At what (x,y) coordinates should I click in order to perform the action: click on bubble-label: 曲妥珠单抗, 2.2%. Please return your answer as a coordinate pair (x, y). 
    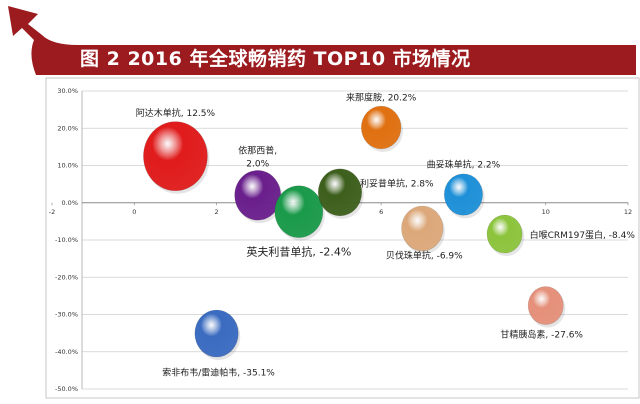
    Looking at the image, I should click on (464, 165).